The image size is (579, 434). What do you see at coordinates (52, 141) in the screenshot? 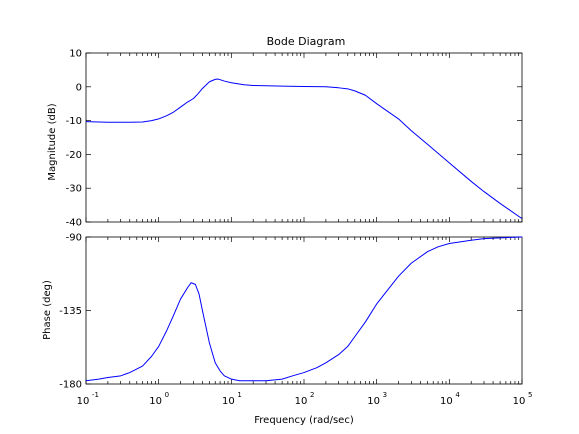
I see `magnitude-axis-label: Magnitude (dB)` at bounding box center [52, 141].